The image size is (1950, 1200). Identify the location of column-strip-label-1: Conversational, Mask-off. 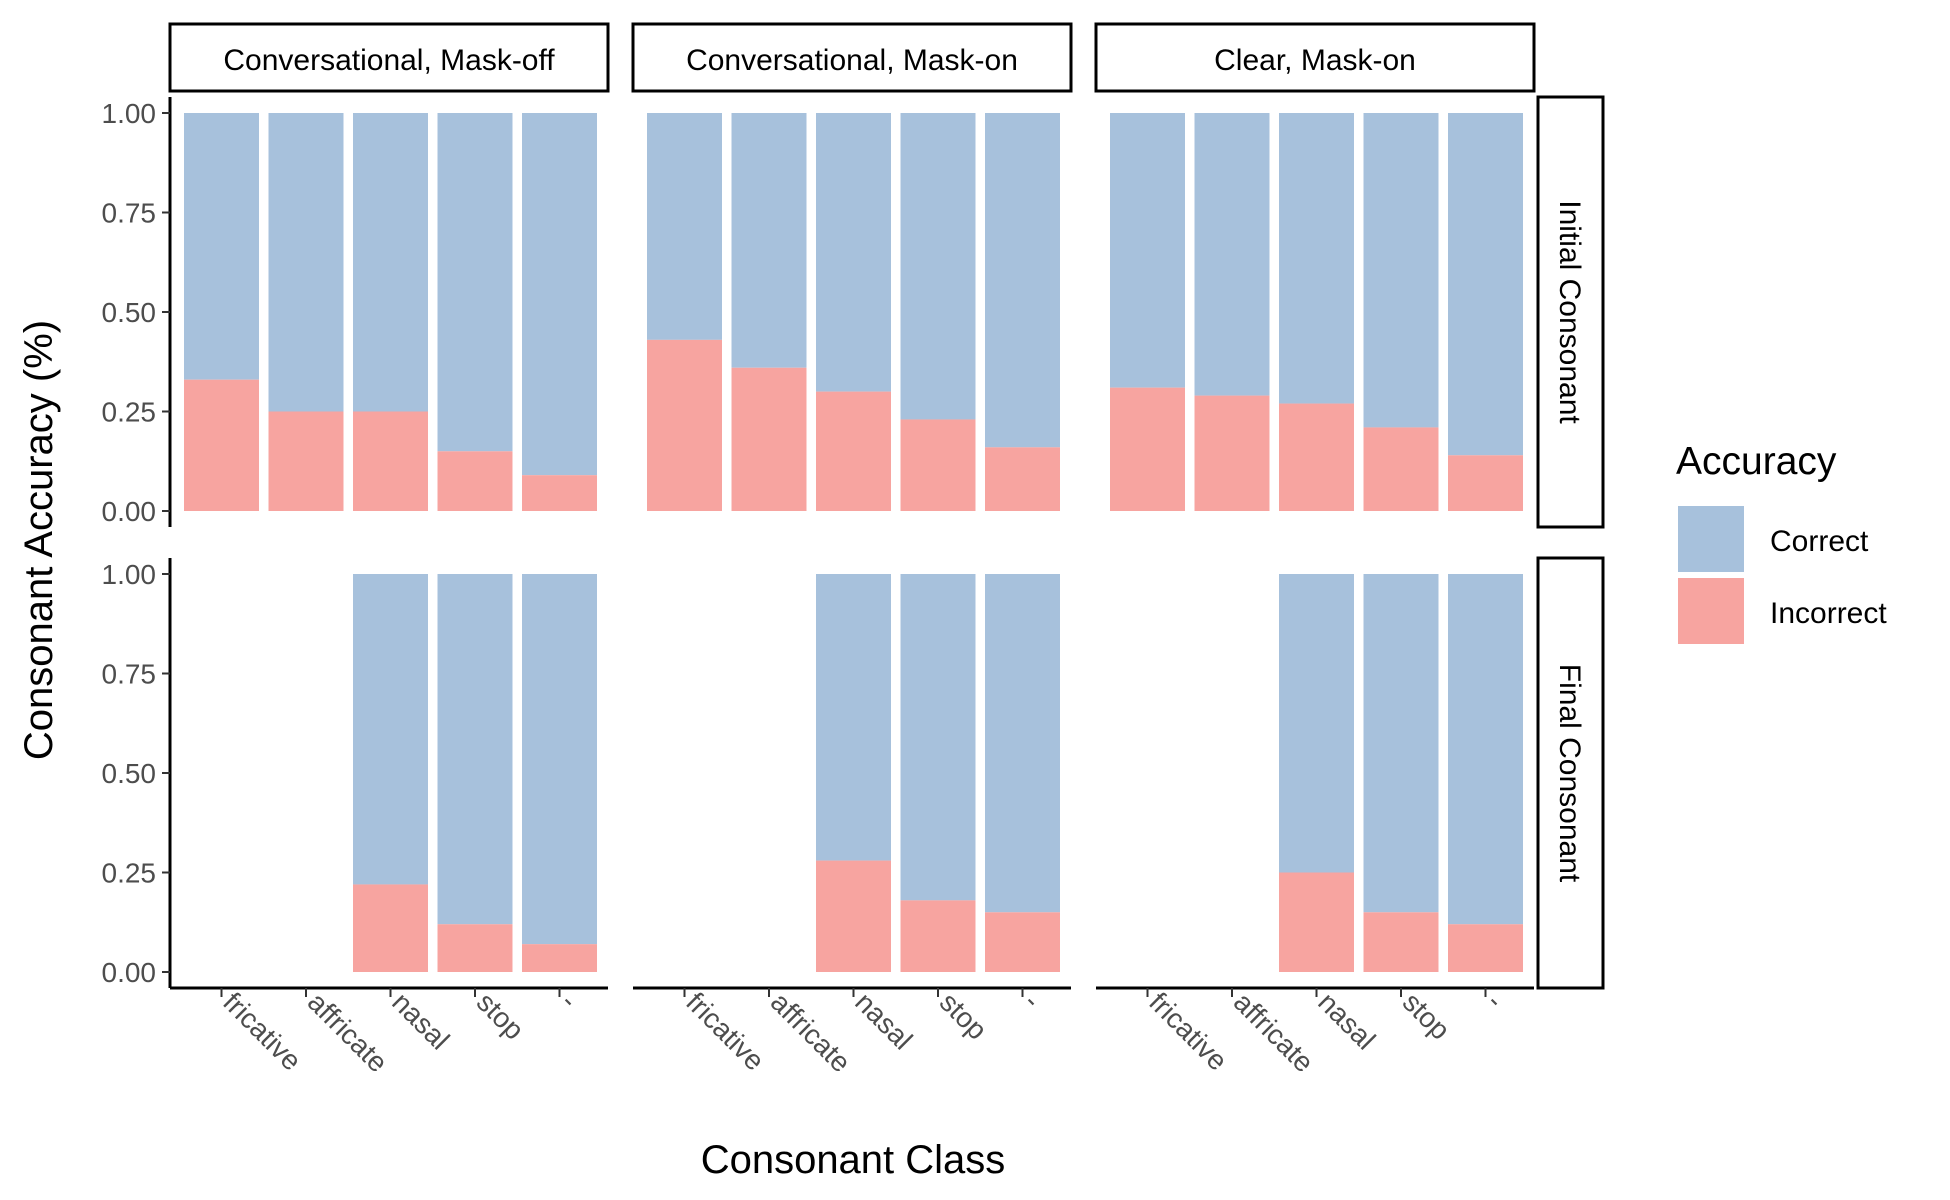
(389, 60).